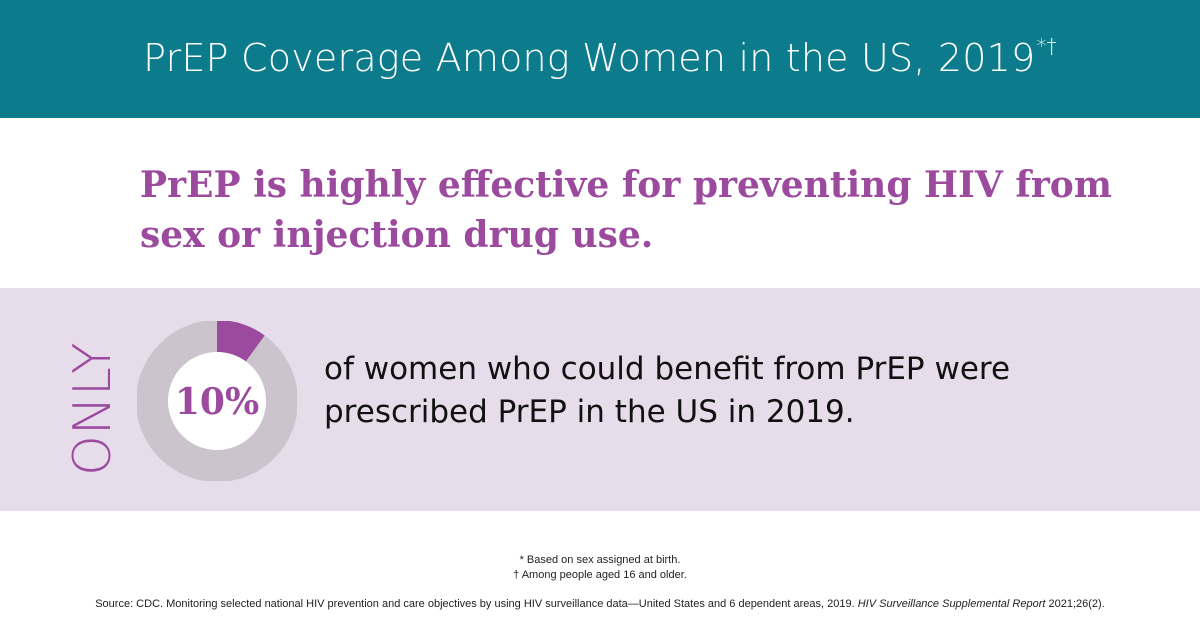  I want to click on only-text: ONLY, so click(92, 409).